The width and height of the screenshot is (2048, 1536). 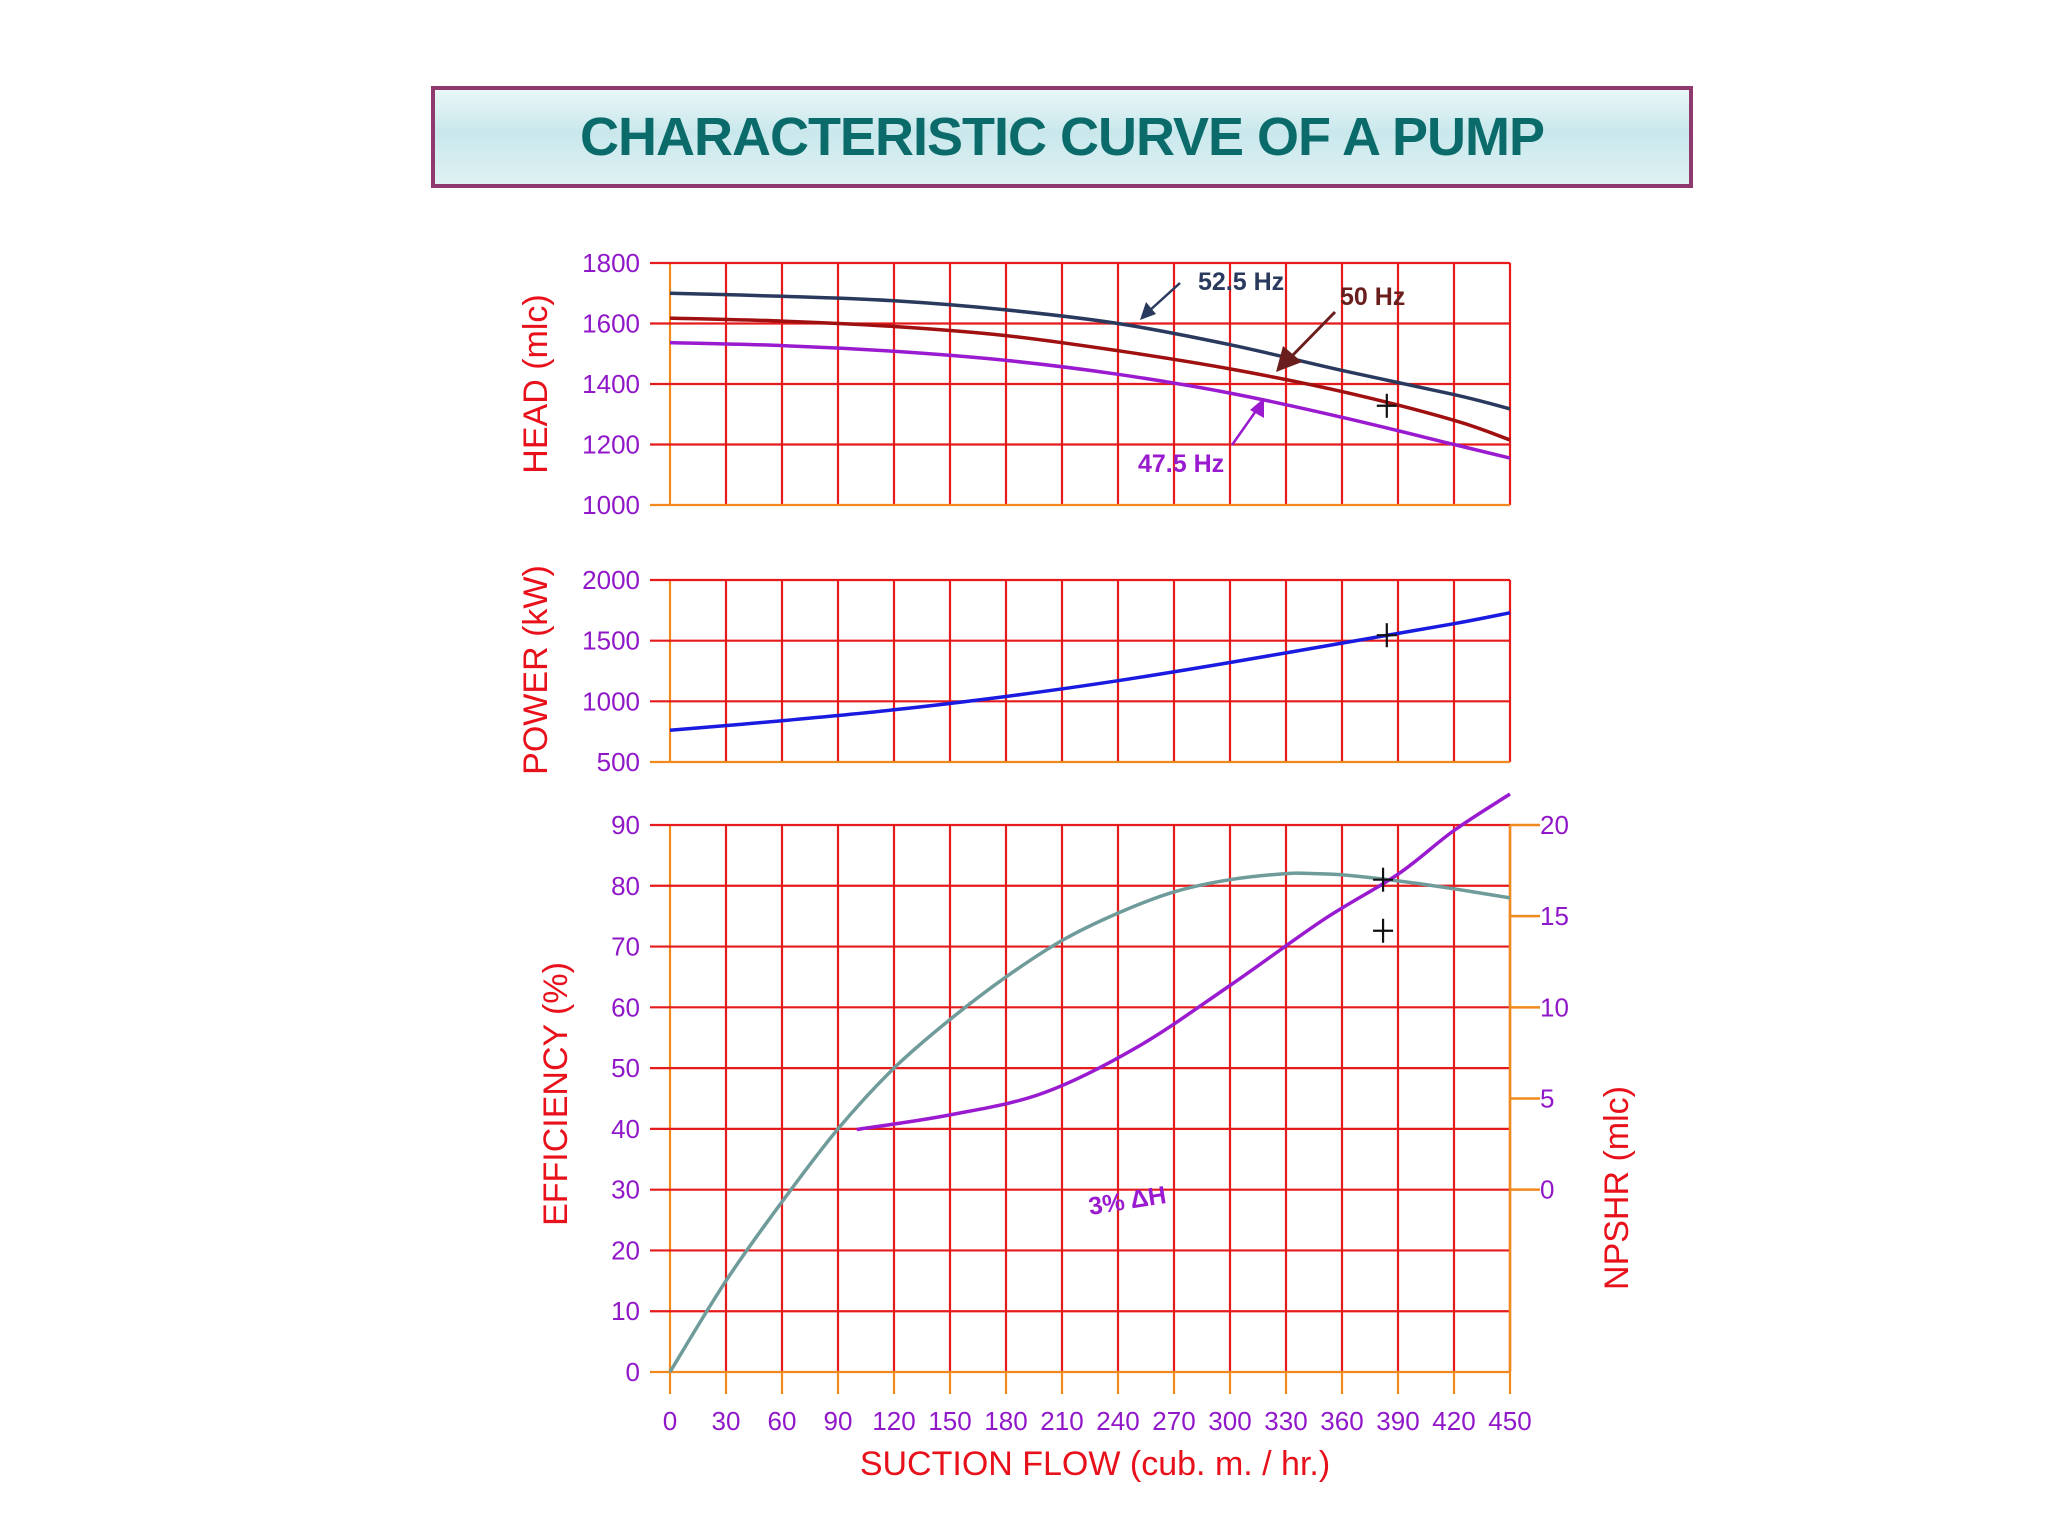 What do you see at coordinates (1095, 1464) in the screenshot?
I see `x-axis-title: SUCTION FLOW (cub. m. / hr.)` at bounding box center [1095, 1464].